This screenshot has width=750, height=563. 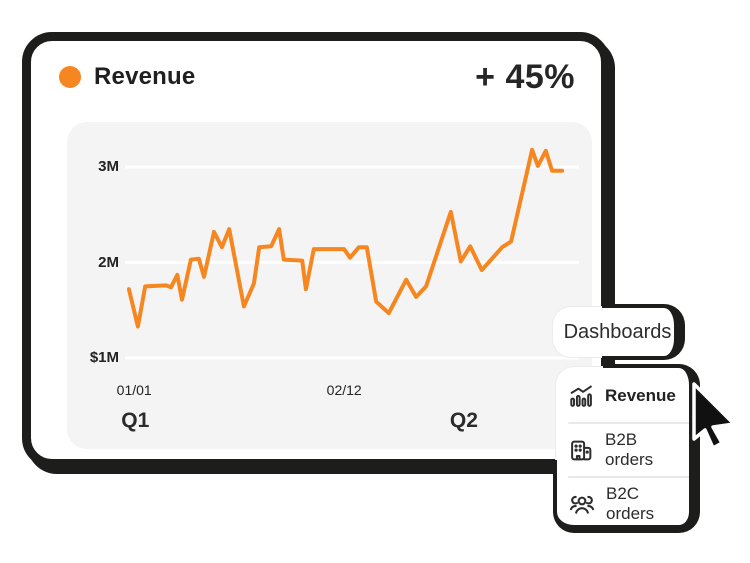 I want to click on y-tick-label: 2M, so click(x=108, y=262).